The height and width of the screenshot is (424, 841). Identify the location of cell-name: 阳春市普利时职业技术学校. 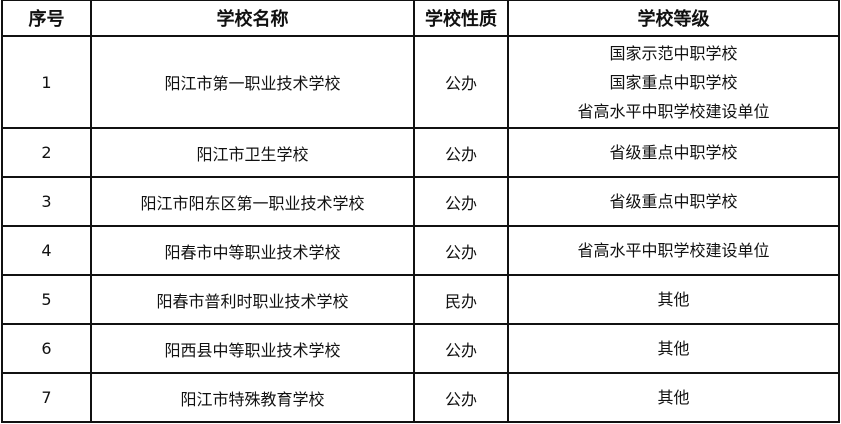
(252, 299).